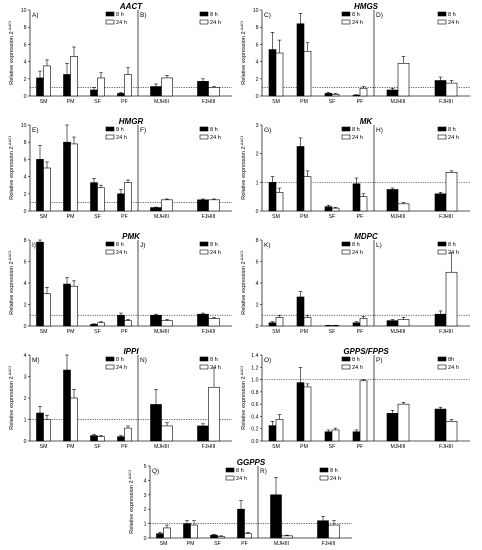 This screenshot has height=550, width=482. I want to click on panel-label: Q), so click(155, 471).